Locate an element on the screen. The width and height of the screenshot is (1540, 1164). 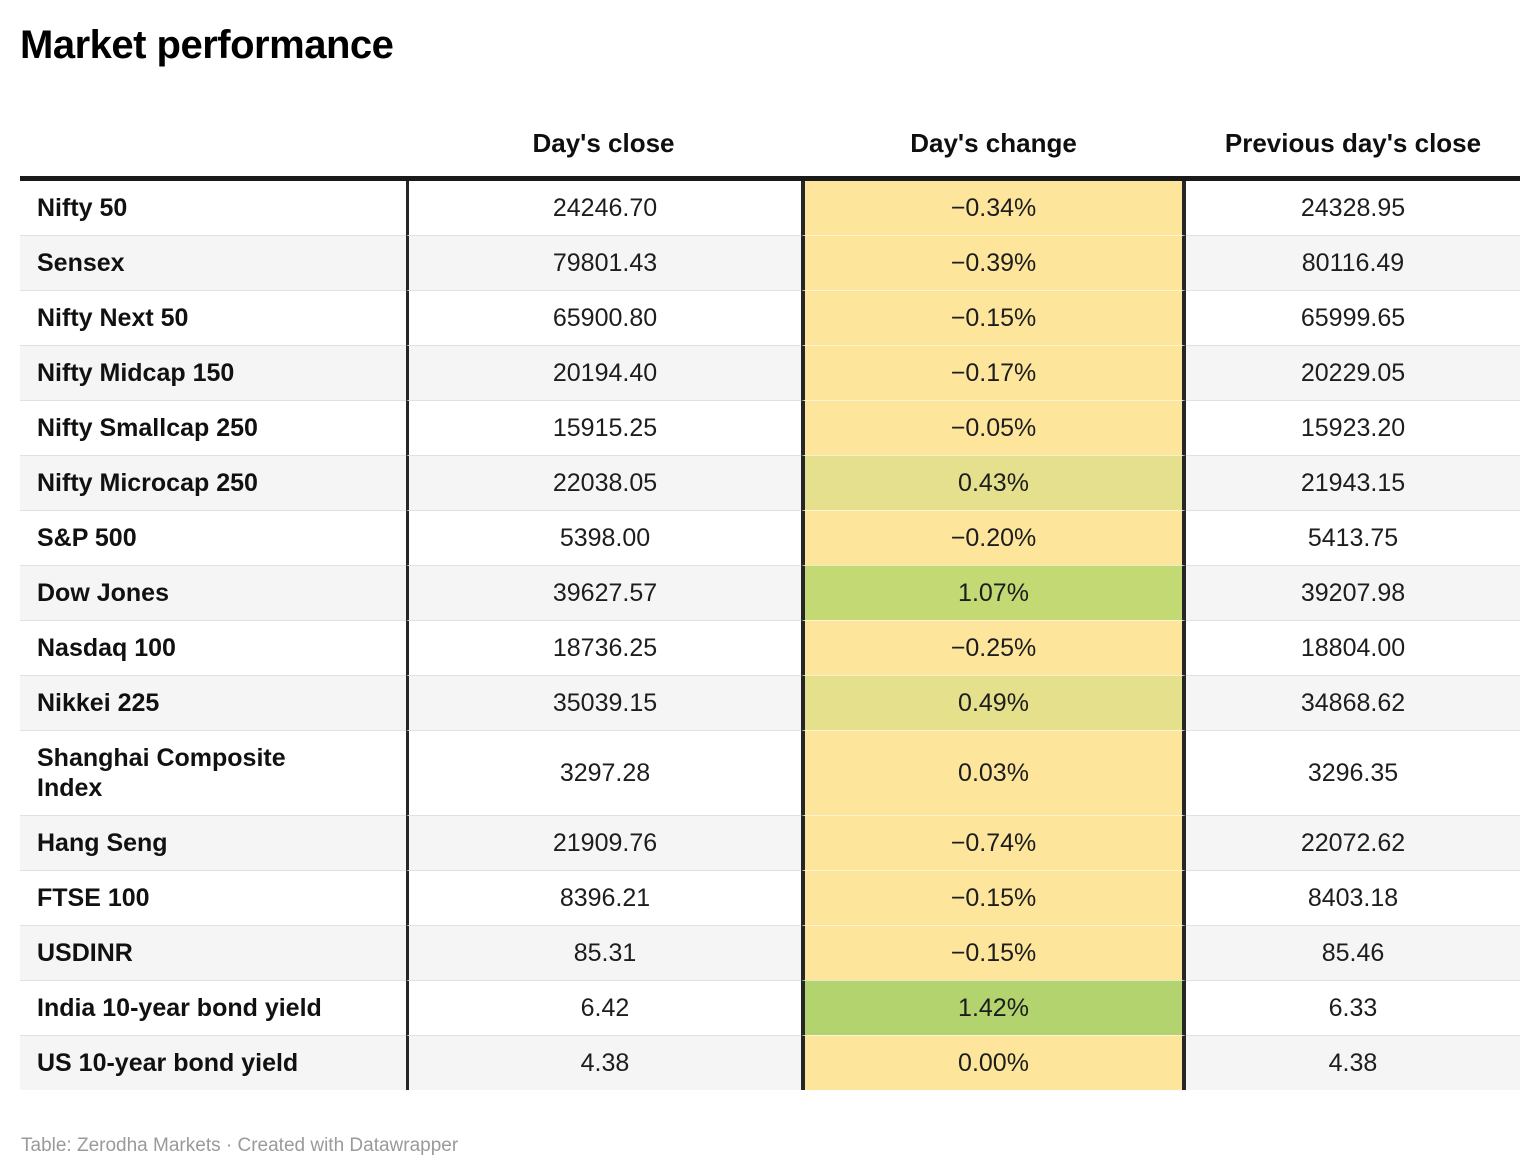
days-change-cell: 0.03% is located at coordinates (993, 772).